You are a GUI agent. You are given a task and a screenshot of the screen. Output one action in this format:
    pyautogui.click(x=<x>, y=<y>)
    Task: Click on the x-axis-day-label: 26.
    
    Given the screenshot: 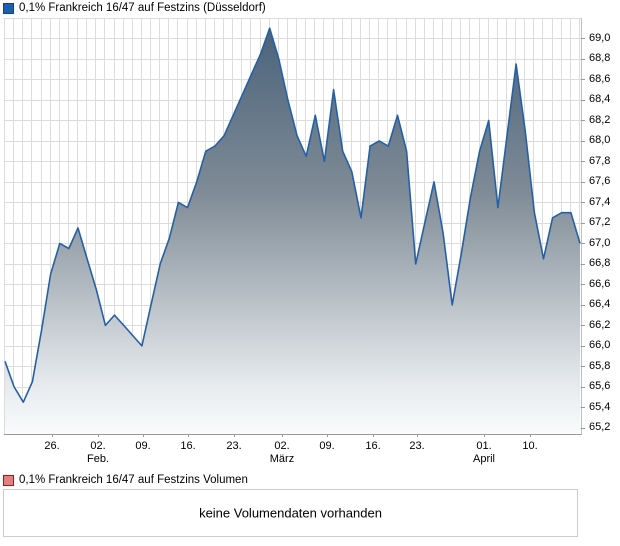 What is the action you would take?
    pyautogui.click(x=52, y=446)
    